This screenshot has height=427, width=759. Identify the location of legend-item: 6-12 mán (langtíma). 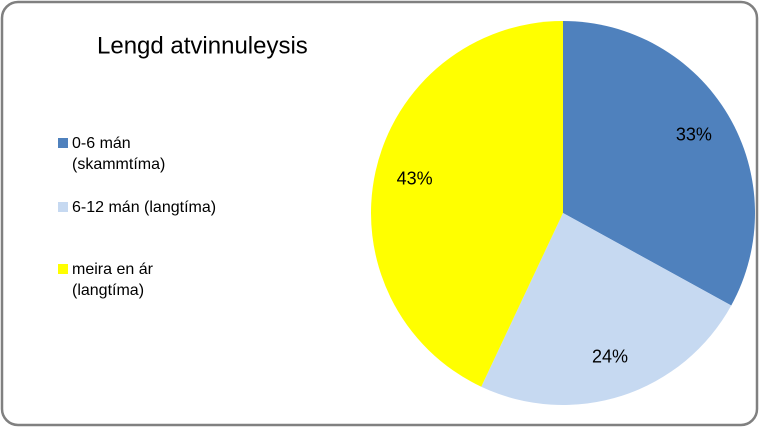
(165, 207).